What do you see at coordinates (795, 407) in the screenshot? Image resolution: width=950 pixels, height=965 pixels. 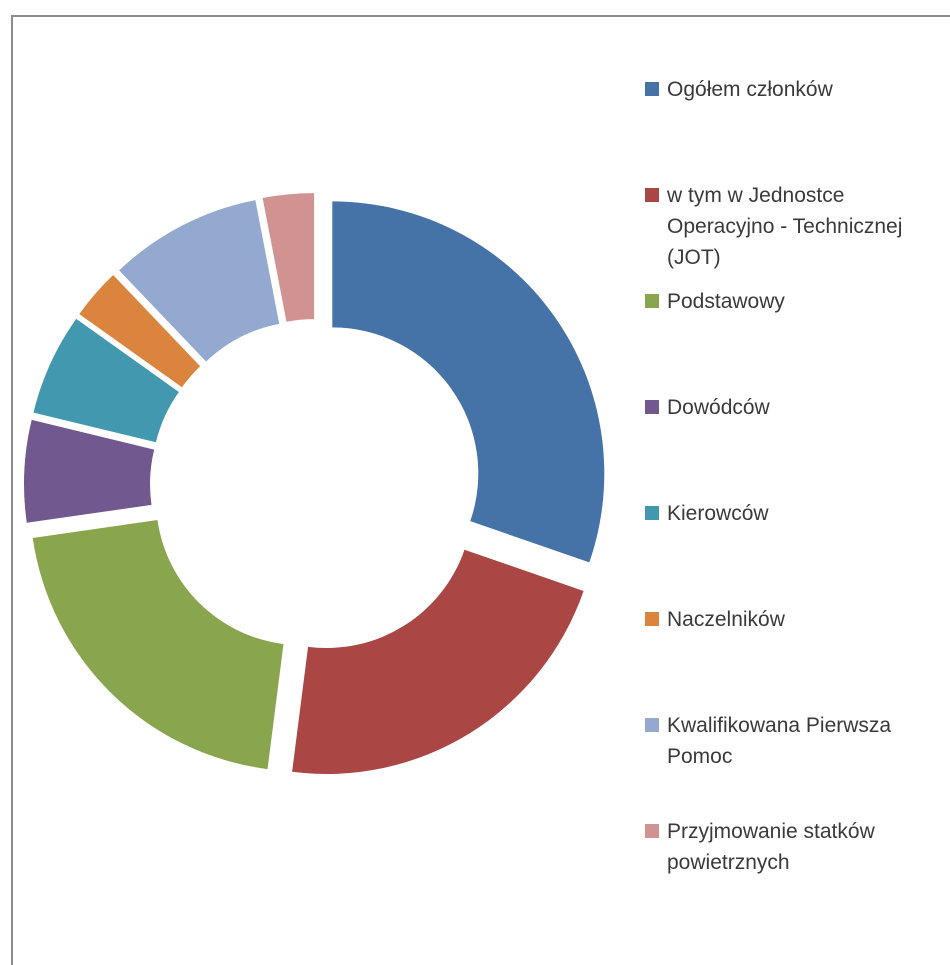 I see `legend-item-dowodcow: Dowódców` at bounding box center [795, 407].